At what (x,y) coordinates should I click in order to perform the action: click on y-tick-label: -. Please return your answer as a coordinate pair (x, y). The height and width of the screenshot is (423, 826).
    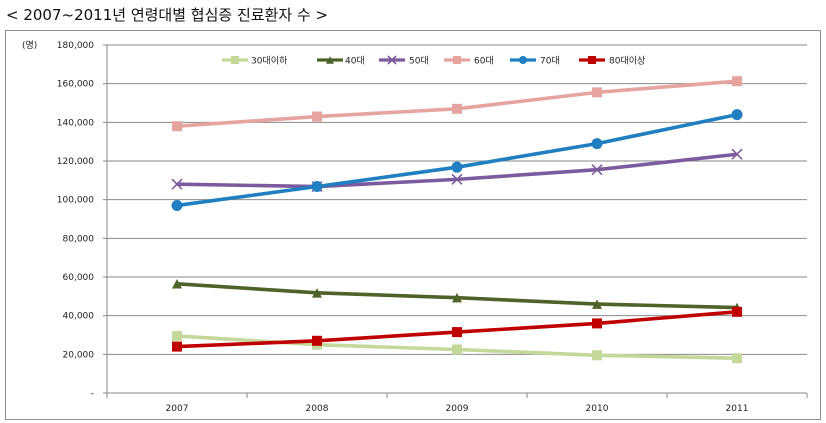
    Looking at the image, I should click on (92, 394).